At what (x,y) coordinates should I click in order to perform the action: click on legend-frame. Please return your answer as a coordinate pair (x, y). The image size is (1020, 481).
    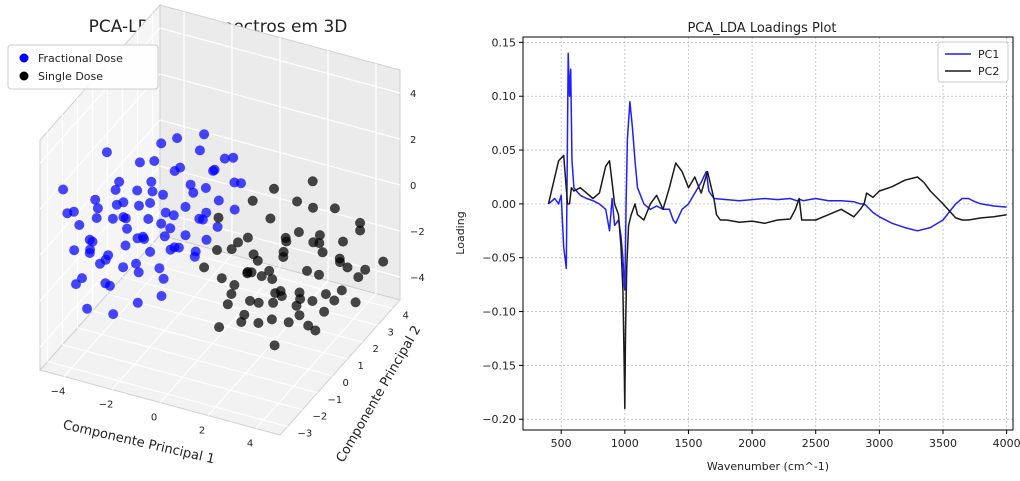
    Looking at the image, I should click on (83, 67).